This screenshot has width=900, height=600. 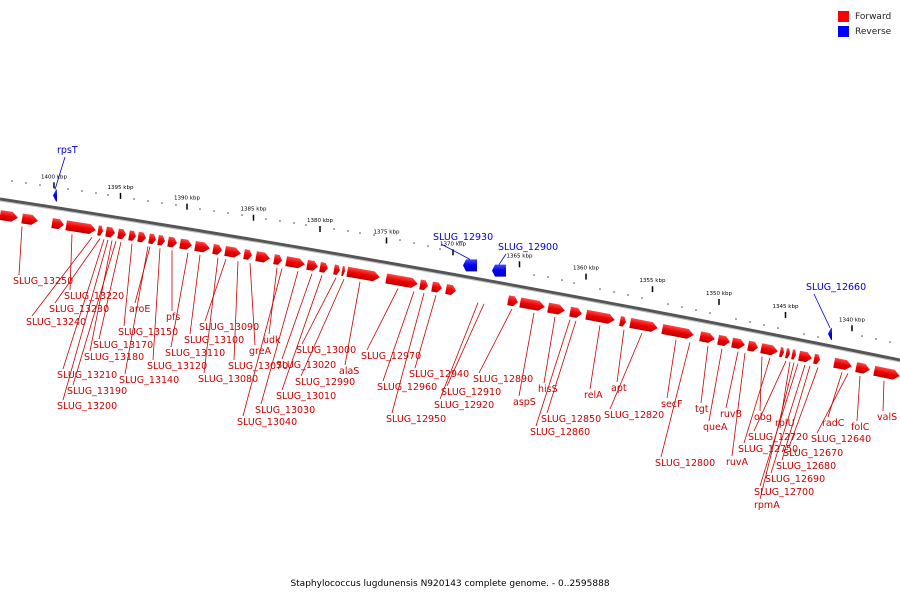 I want to click on forward-gene-label: SLUG_13230, so click(x=79, y=309).